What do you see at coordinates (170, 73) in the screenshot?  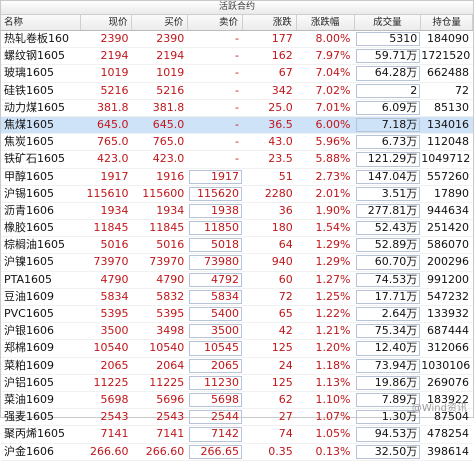 I see `cell-bid: 1019` at bounding box center [170, 73].